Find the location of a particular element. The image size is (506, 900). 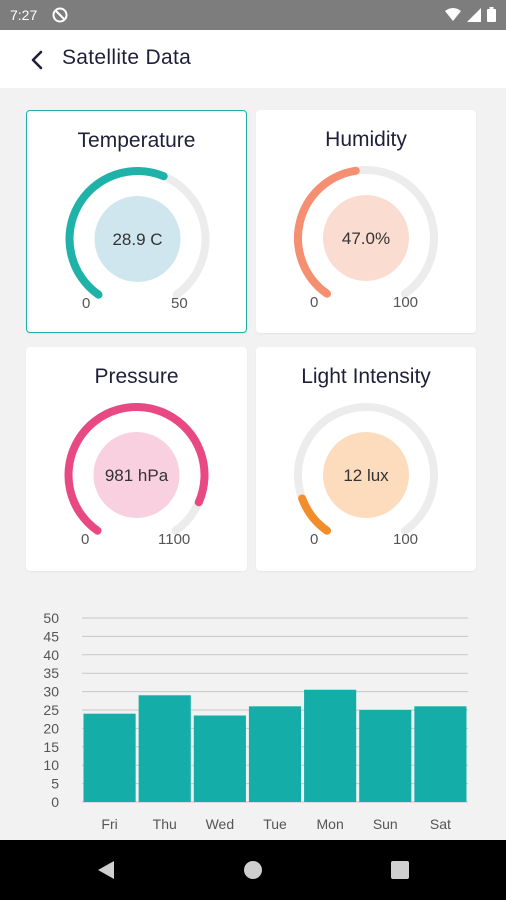

light-intensity-card: Light Intensity 12 lux 0 100 is located at coordinates (366, 459).